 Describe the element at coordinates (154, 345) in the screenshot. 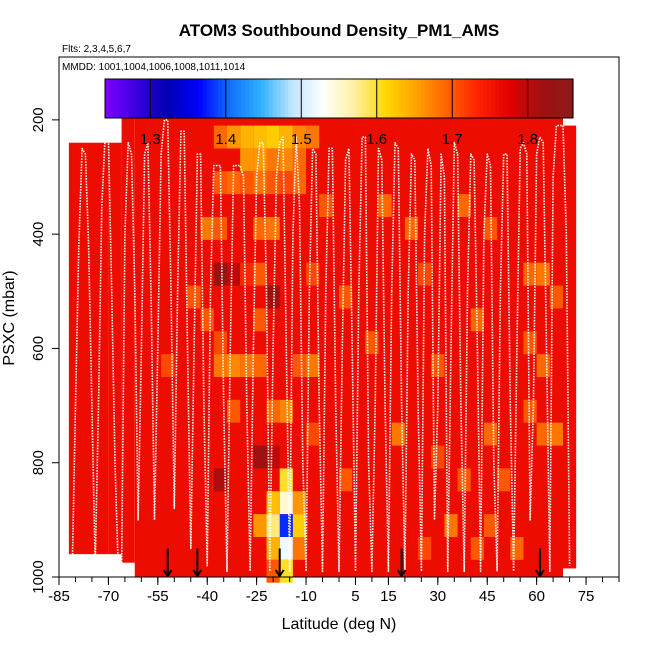

I see `flight-track-b` at that location.